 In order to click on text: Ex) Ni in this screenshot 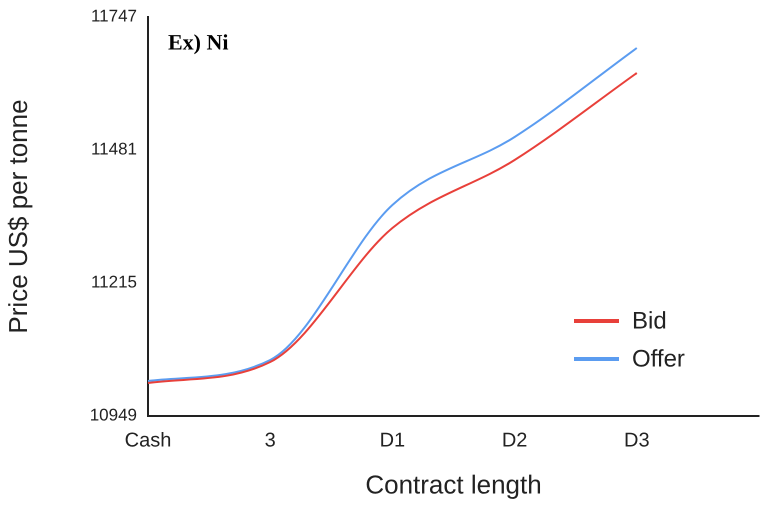, I will do `click(198, 42)`.